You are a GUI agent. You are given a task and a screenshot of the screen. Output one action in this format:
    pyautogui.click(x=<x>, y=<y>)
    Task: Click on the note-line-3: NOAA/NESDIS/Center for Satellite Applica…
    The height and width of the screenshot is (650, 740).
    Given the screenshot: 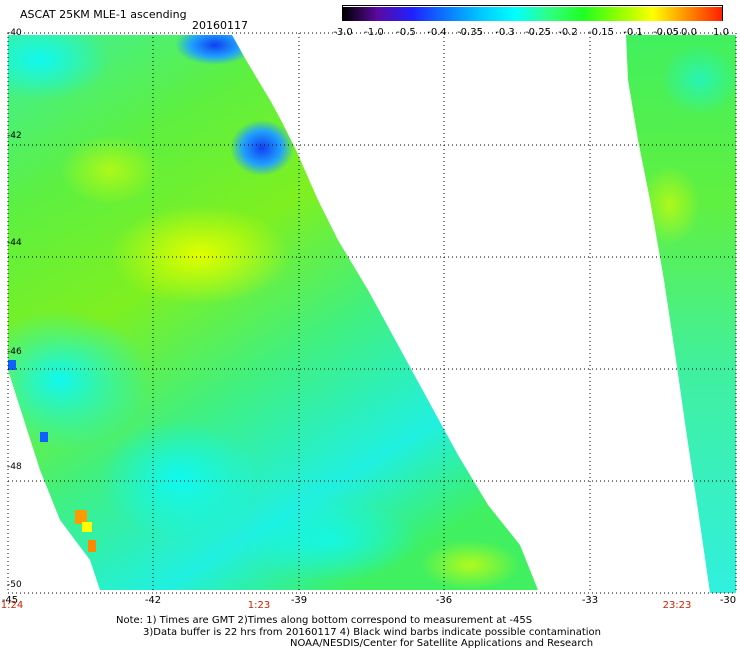 What is the action you would take?
    pyautogui.click(x=442, y=643)
    